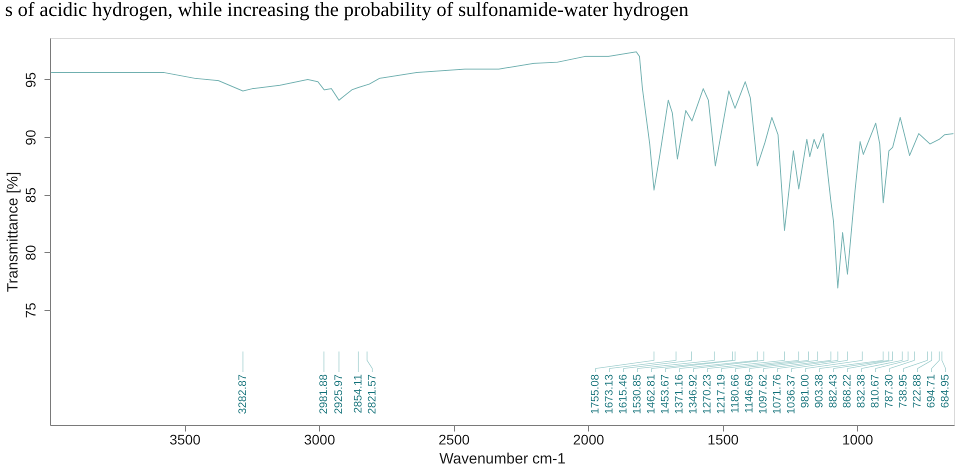 The image size is (958, 472). What do you see at coordinates (806, 391) in the screenshot?
I see `annotation: 981.00` at bounding box center [806, 391].